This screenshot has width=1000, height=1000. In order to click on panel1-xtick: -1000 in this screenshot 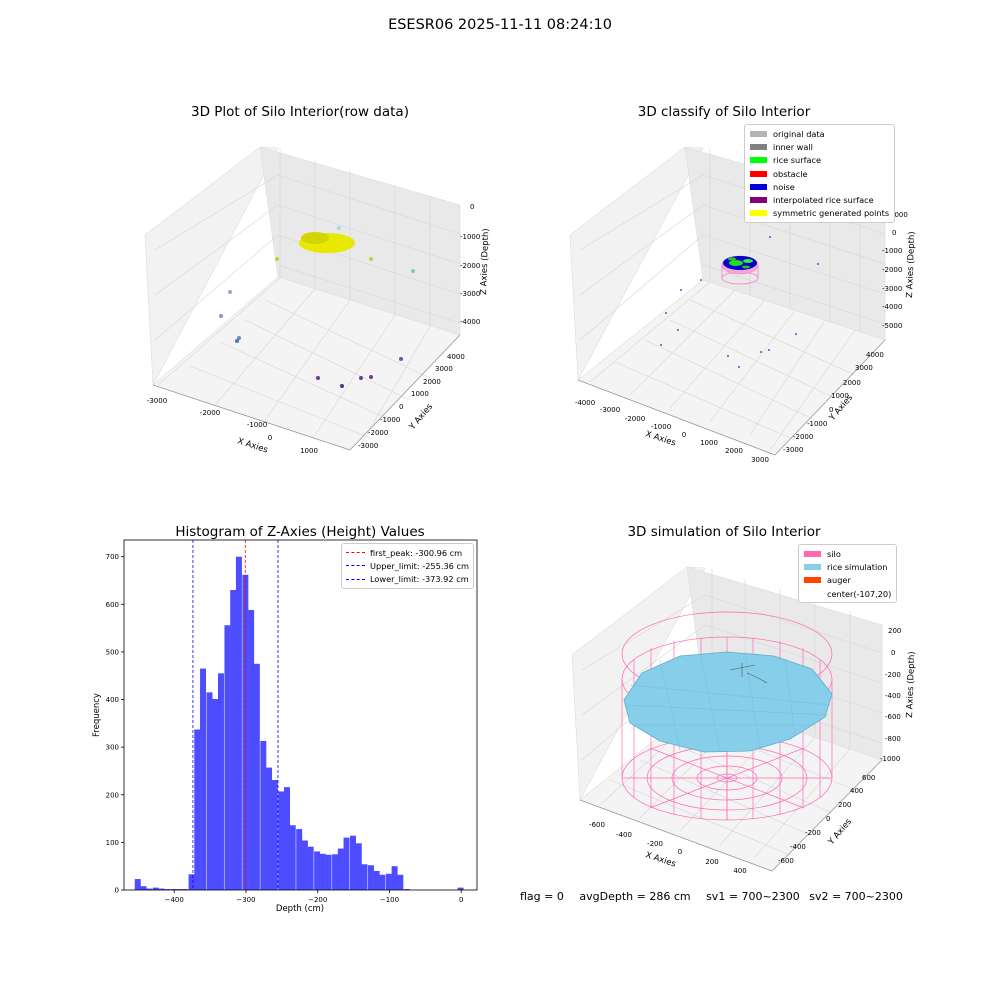, I will do `click(257, 425)`.